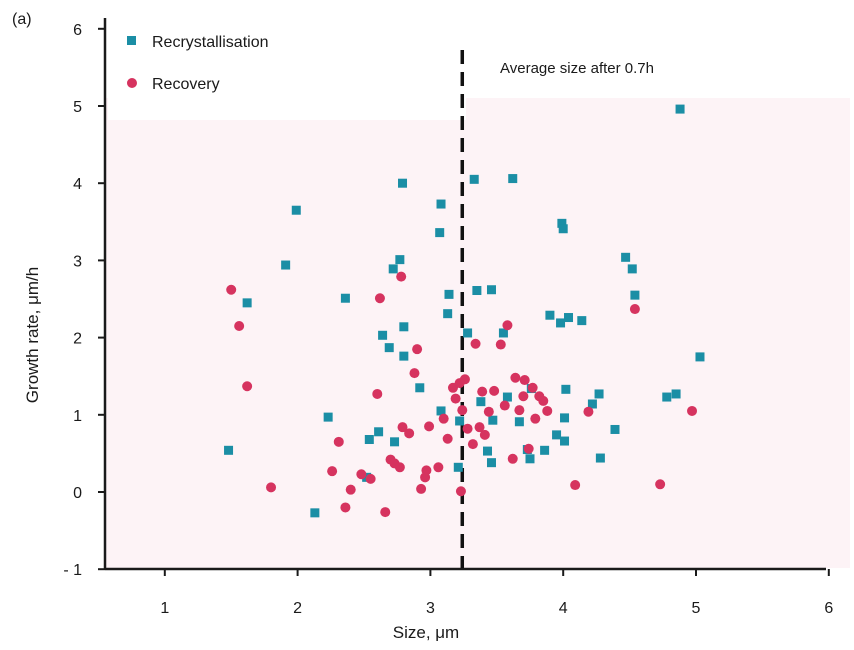 This screenshot has height=650, width=854. I want to click on x-tick-label: 2, so click(297, 608).